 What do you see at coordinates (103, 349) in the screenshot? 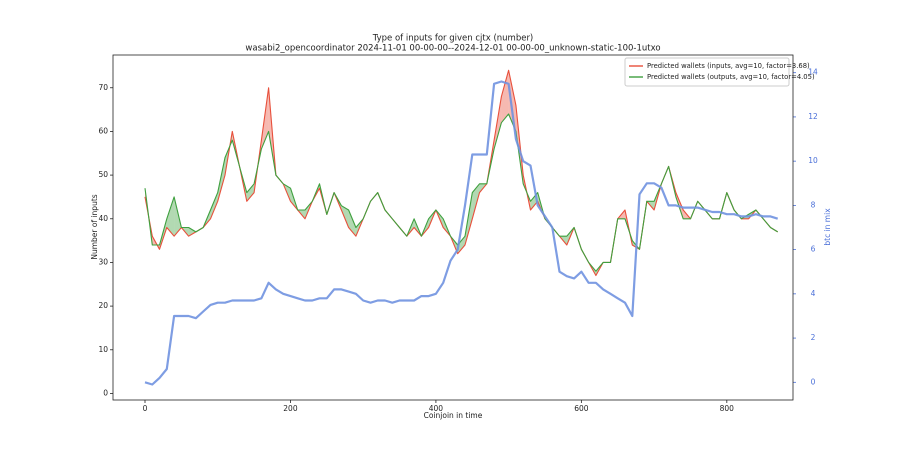
I see `y-tick-label: 10` at bounding box center [103, 349].